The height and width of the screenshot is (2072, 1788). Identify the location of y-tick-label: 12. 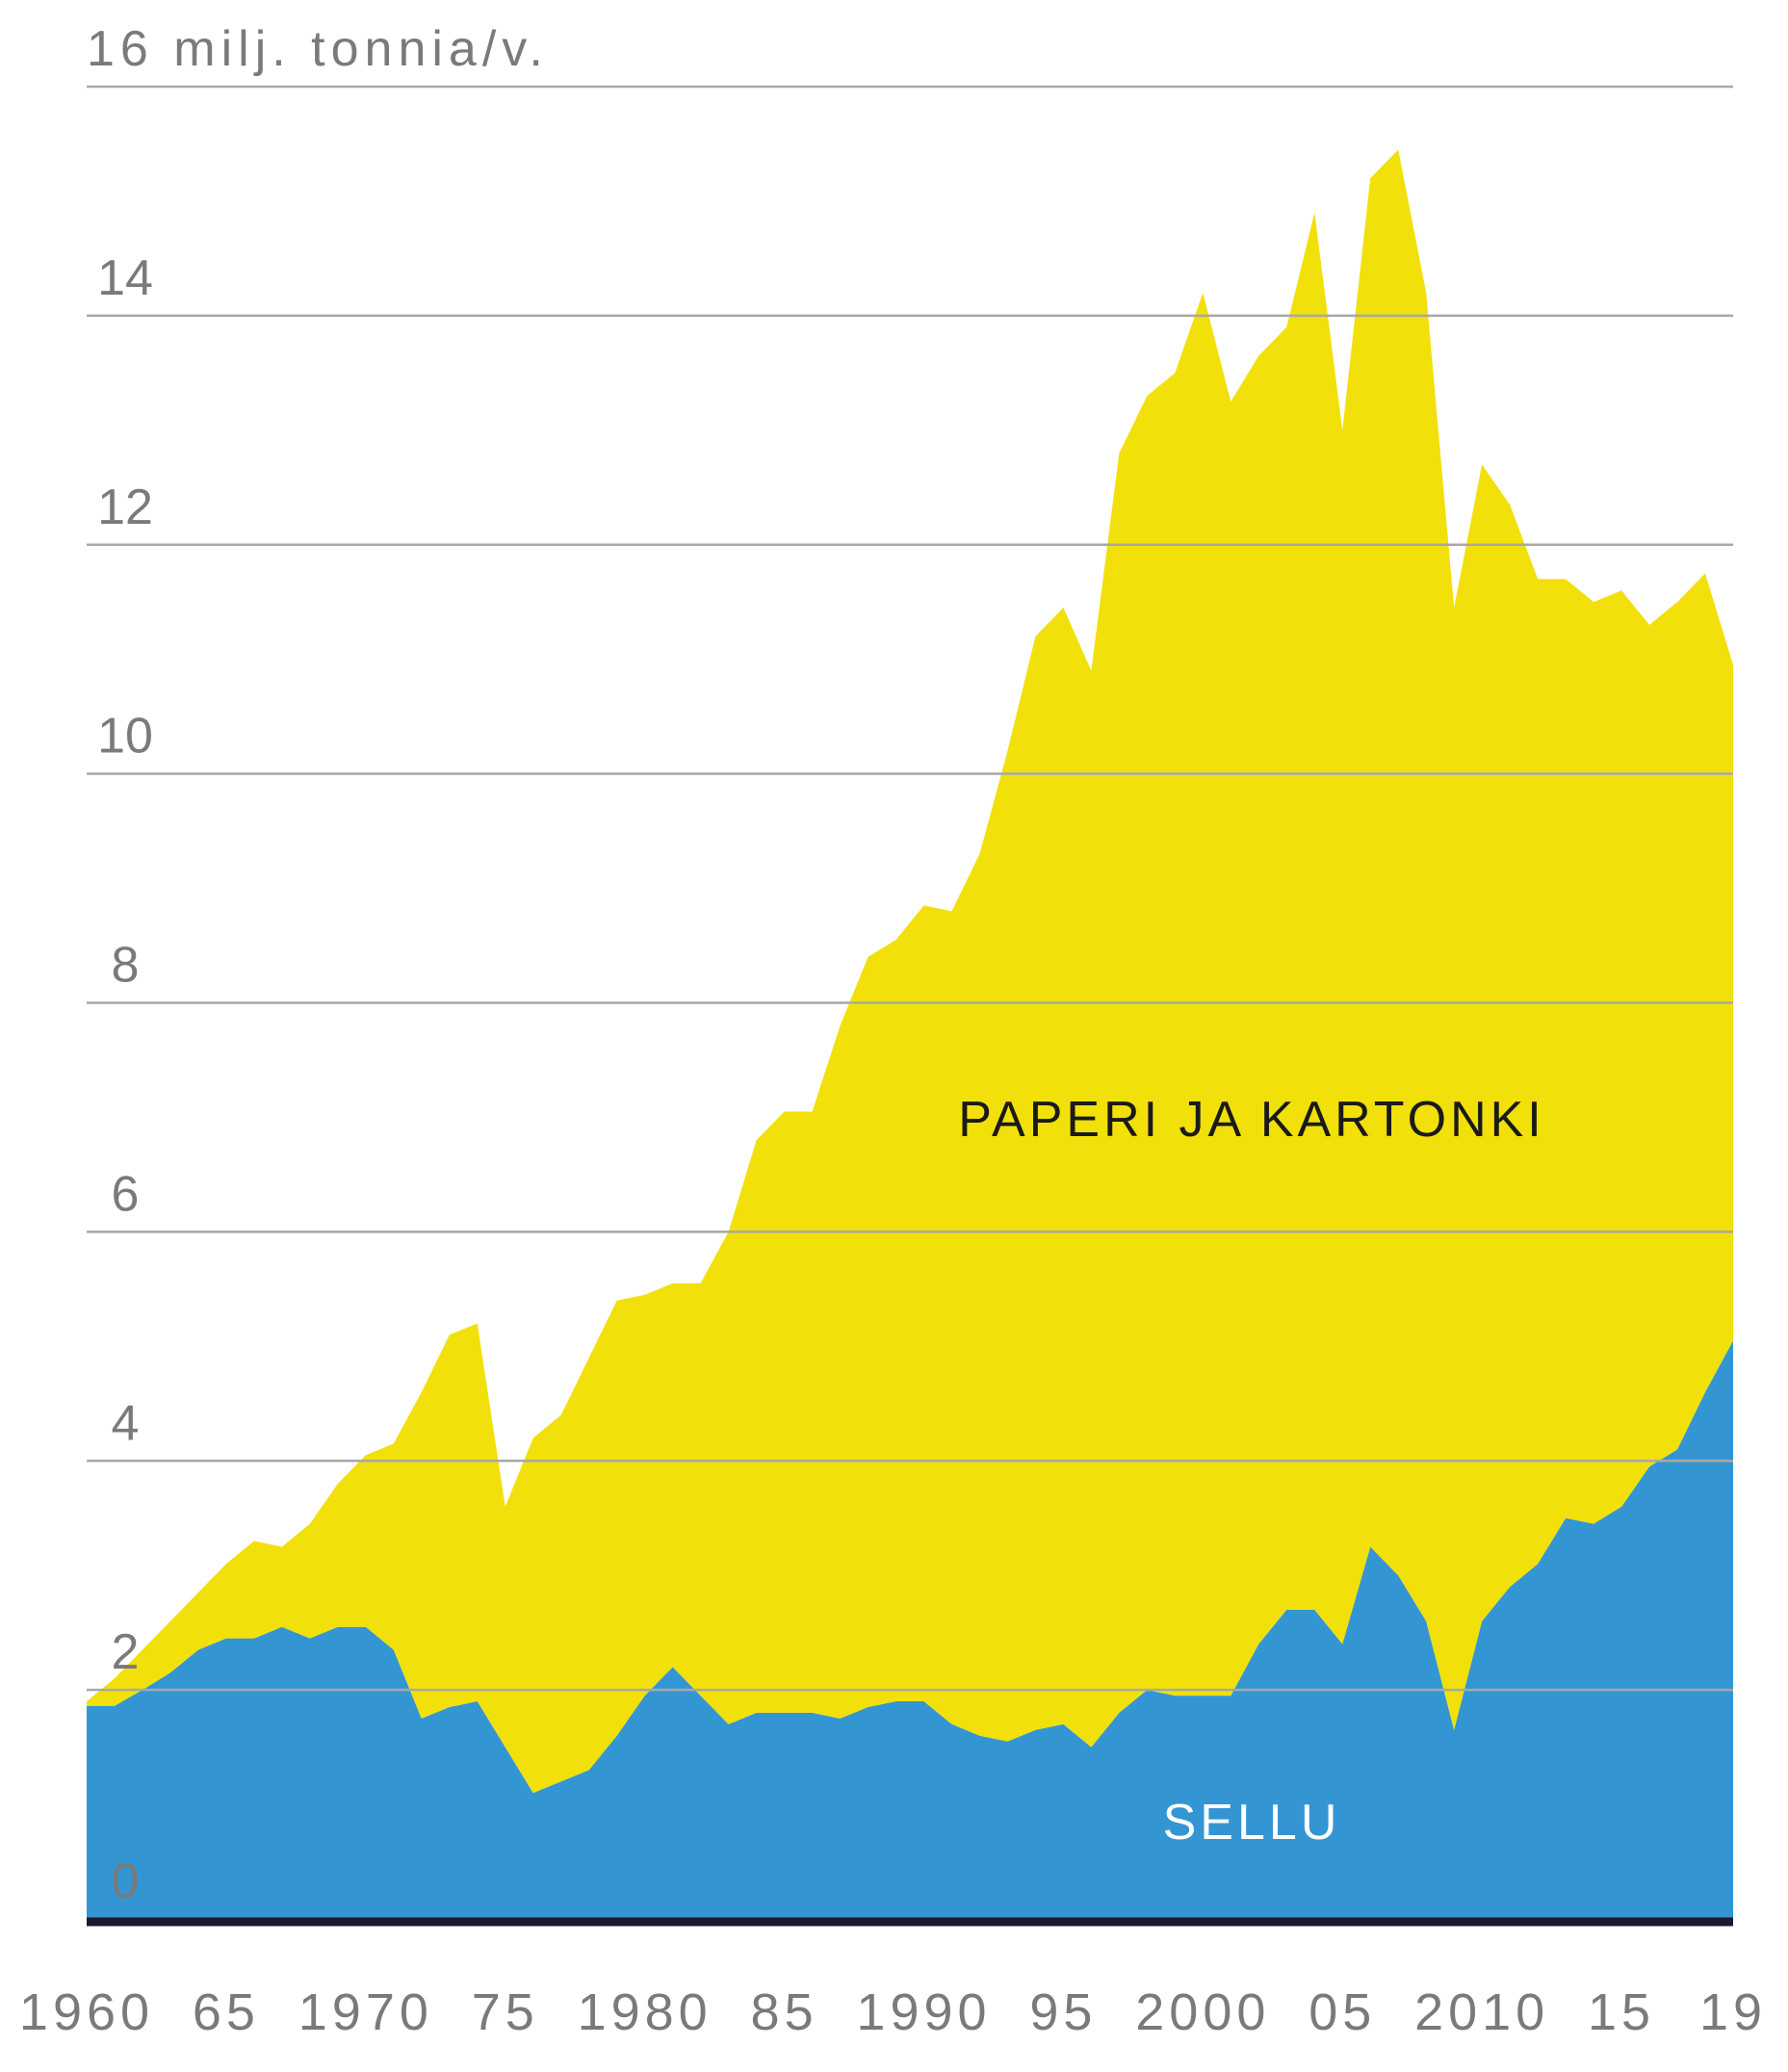
(125, 507).